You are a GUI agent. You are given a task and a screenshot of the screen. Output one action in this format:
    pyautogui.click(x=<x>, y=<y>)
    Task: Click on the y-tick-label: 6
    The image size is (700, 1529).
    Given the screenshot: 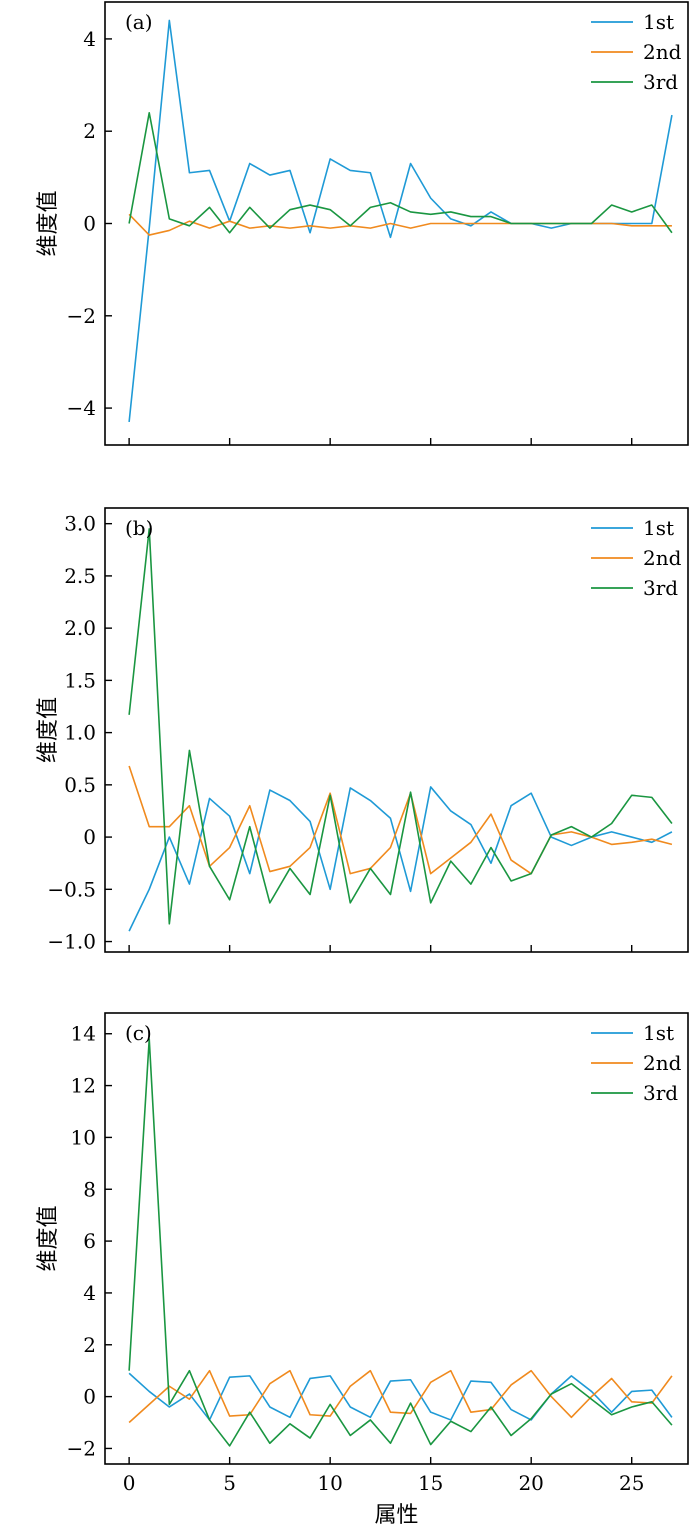 What is the action you would take?
    pyautogui.click(x=89, y=1241)
    